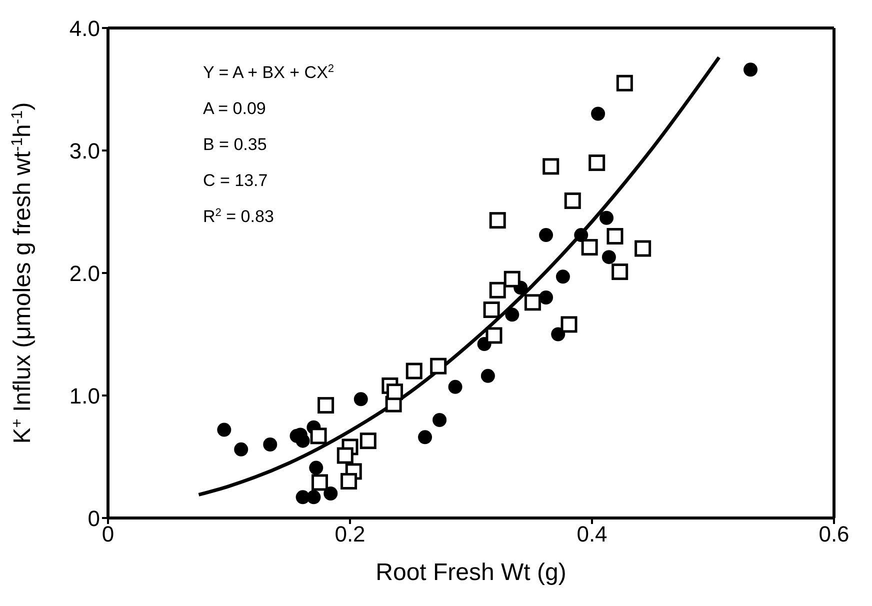 Image resolution: width=872 pixels, height=606 pixels. What do you see at coordinates (235, 144) in the screenshot?
I see `annotation: B = 0.35` at bounding box center [235, 144].